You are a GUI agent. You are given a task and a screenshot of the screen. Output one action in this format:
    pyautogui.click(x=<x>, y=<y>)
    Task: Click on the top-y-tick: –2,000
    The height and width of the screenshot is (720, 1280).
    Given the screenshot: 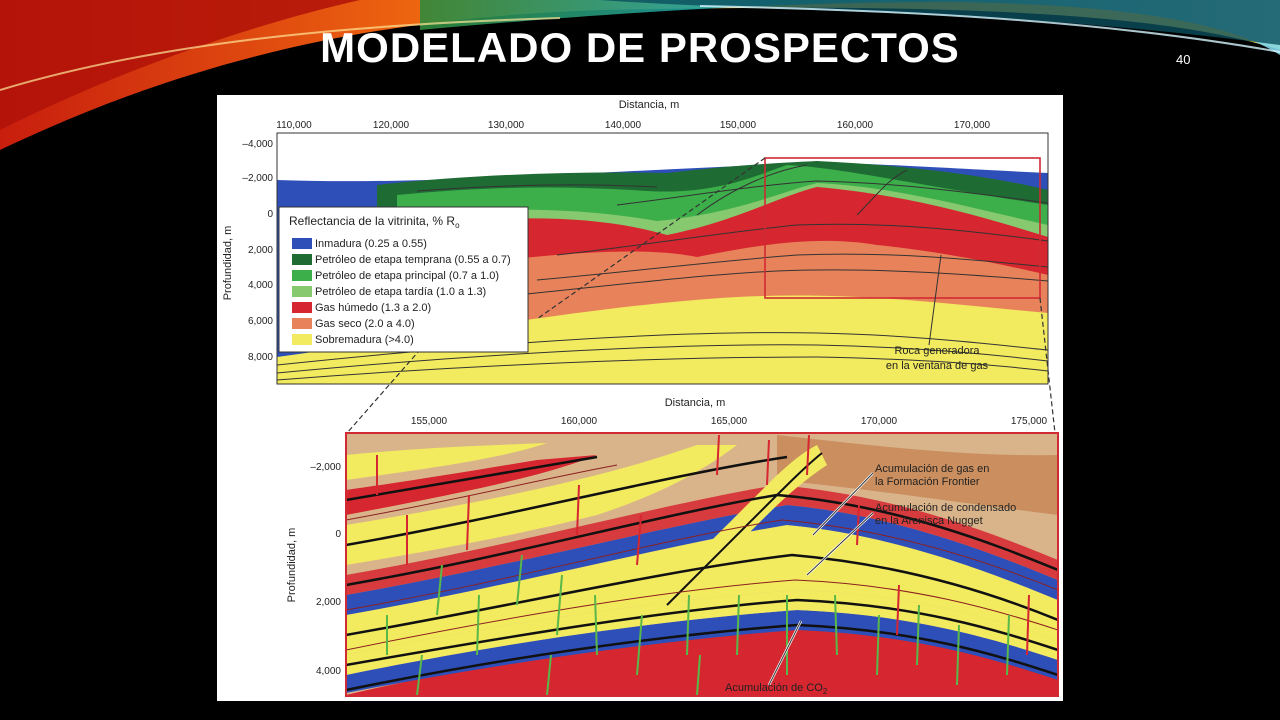 What is the action you would take?
    pyautogui.click(x=257, y=178)
    